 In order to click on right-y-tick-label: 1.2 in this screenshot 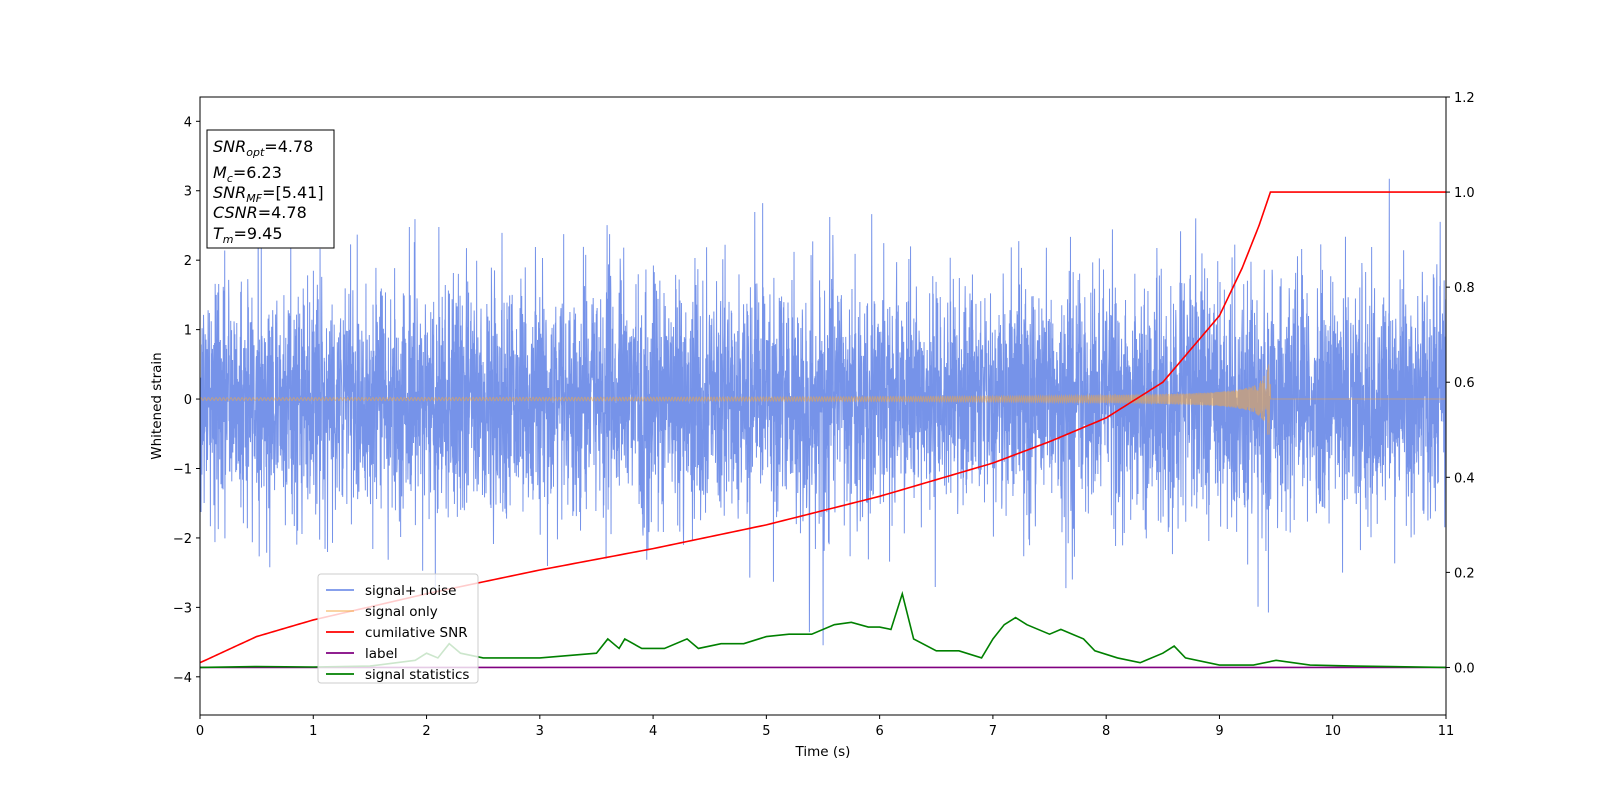, I will do `click(1464, 98)`.